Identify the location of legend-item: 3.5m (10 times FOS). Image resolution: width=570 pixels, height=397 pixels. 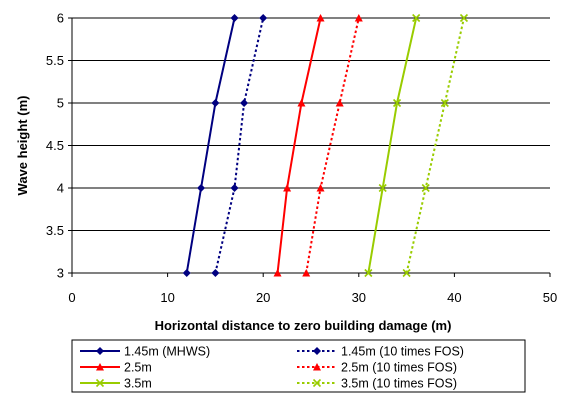
(377, 384).